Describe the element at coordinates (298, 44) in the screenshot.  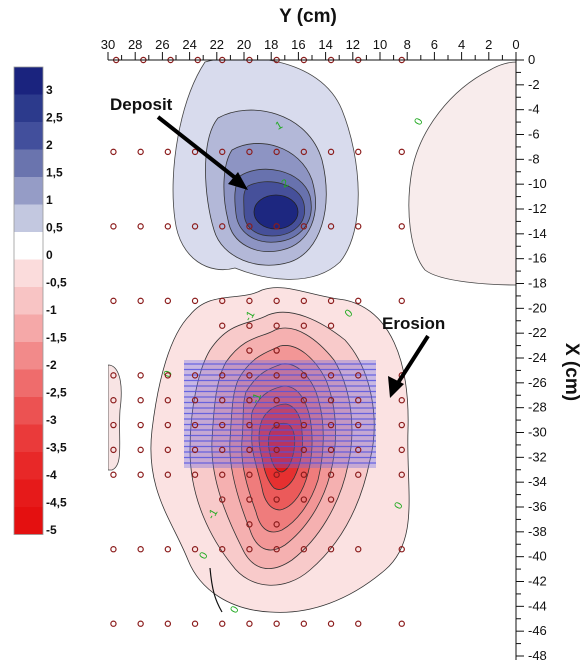
I see `x-tick-label: 16` at that location.